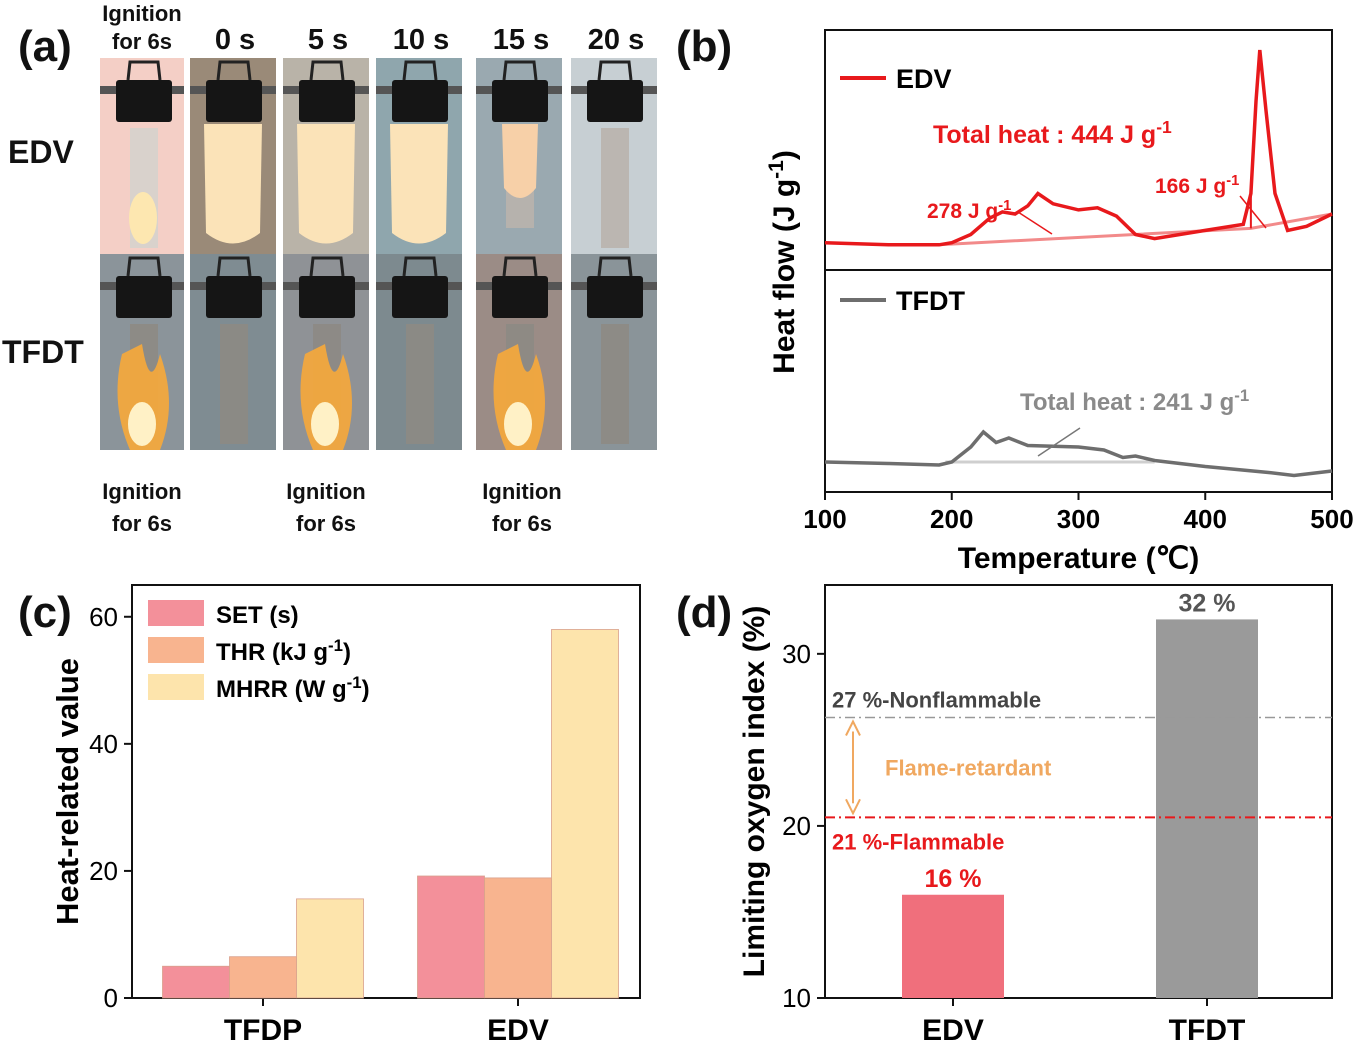 Image resolution: width=1362 pixels, height=1043 pixels. Describe the element at coordinates (142, 508) in the screenshot. I see `footer-ignition-1: Ignition for 6s` at that location.